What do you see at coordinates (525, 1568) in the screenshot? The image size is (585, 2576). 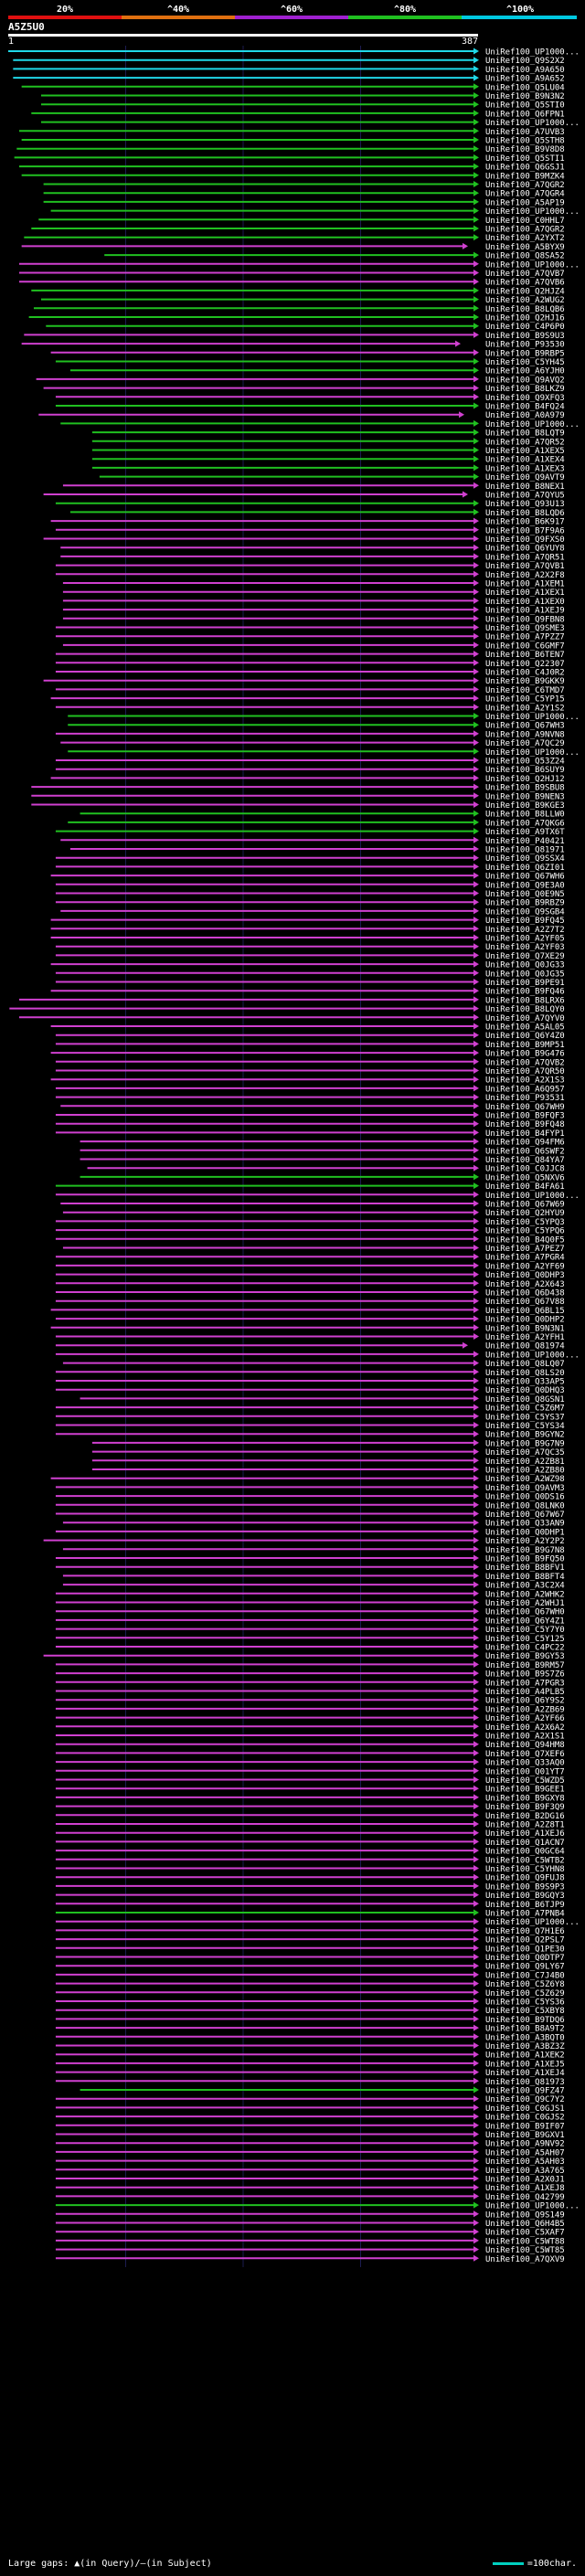 I see `hit-label: UniRef100_B8BFV1` at bounding box center [525, 1568].